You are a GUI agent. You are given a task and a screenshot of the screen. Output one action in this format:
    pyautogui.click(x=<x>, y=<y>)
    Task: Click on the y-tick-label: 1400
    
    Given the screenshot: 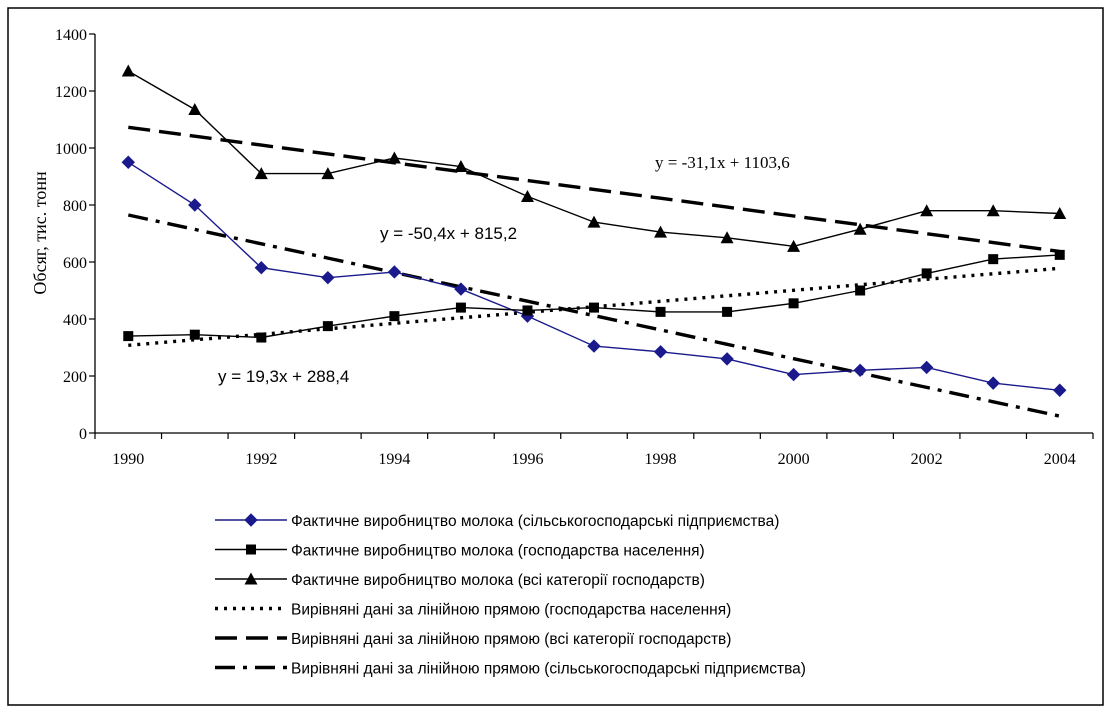 What is the action you would take?
    pyautogui.click(x=71, y=35)
    